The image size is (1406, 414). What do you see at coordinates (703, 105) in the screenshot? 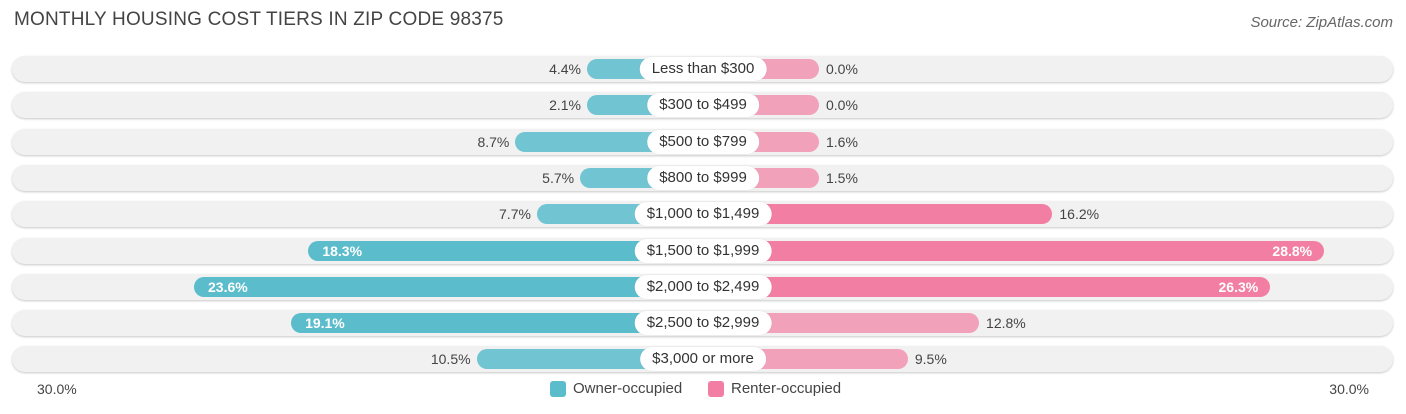
I see `category-label: $300 to $499` at bounding box center [703, 105].